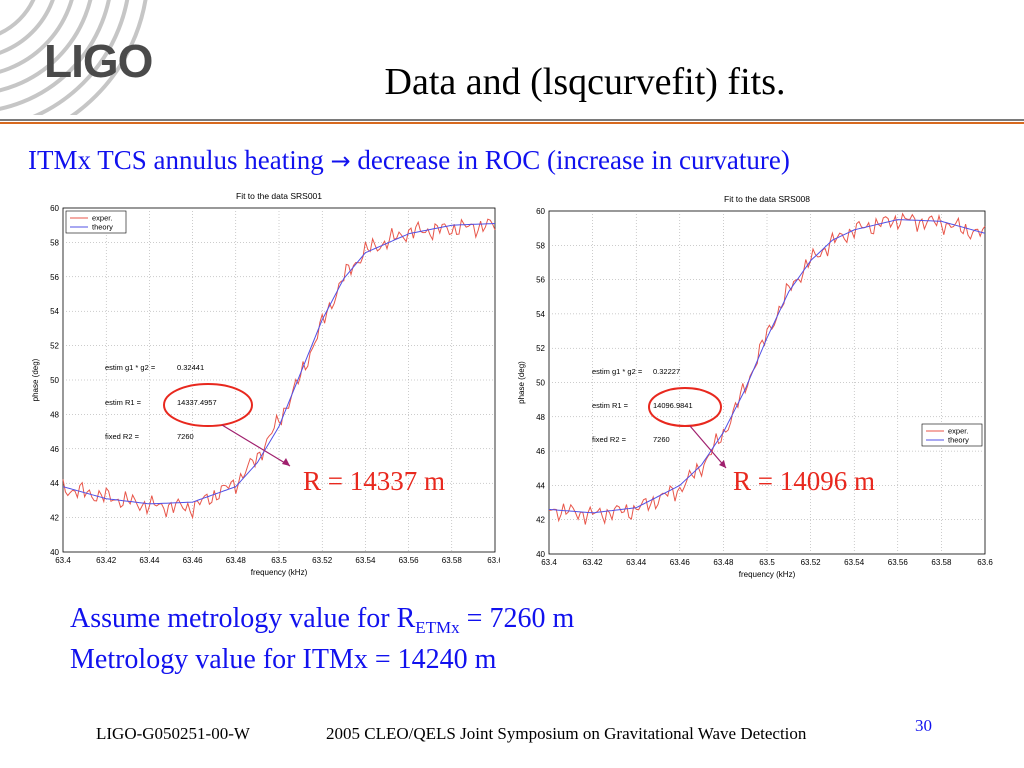 This screenshot has width=1024, height=768. I want to click on note-line1-suffix: = 7260 m, so click(517, 618).